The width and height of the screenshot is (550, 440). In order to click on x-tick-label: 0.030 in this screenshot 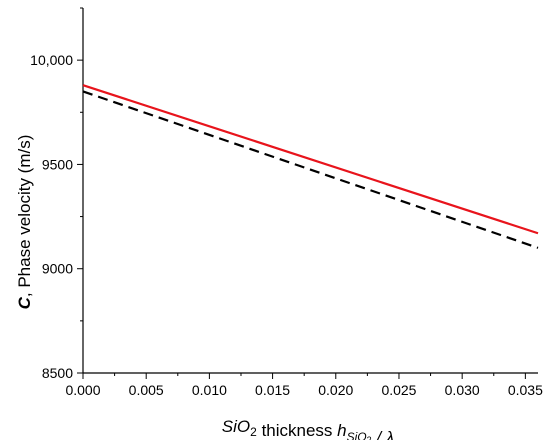, I will do `click(462, 390)`.